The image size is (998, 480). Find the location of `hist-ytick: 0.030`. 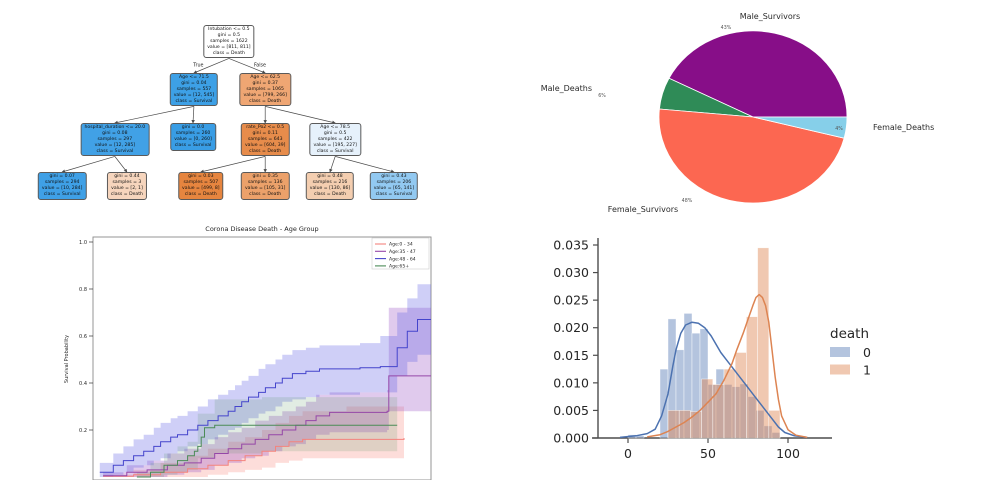

hist-ytick: 0.030 is located at coordinates (571, 272).